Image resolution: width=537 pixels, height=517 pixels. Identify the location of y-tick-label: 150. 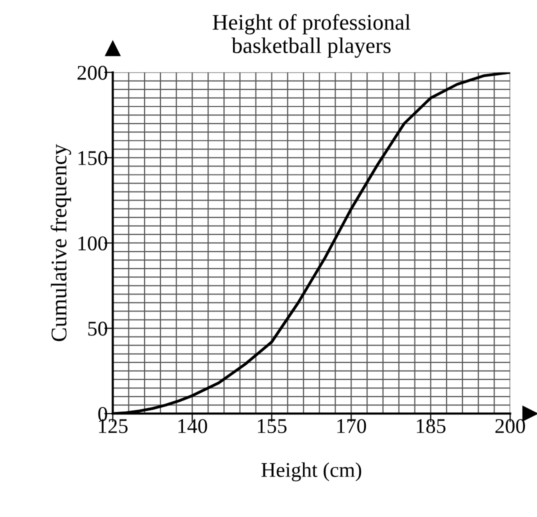
(93, 158).